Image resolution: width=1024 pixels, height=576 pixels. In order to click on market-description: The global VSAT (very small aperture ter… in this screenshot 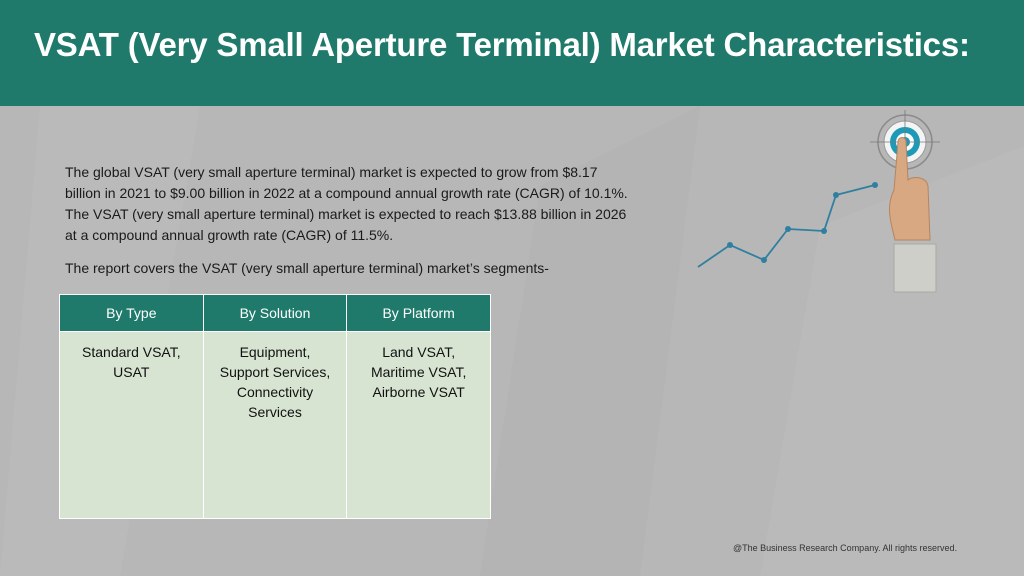, I will do `click(346, 203)`.